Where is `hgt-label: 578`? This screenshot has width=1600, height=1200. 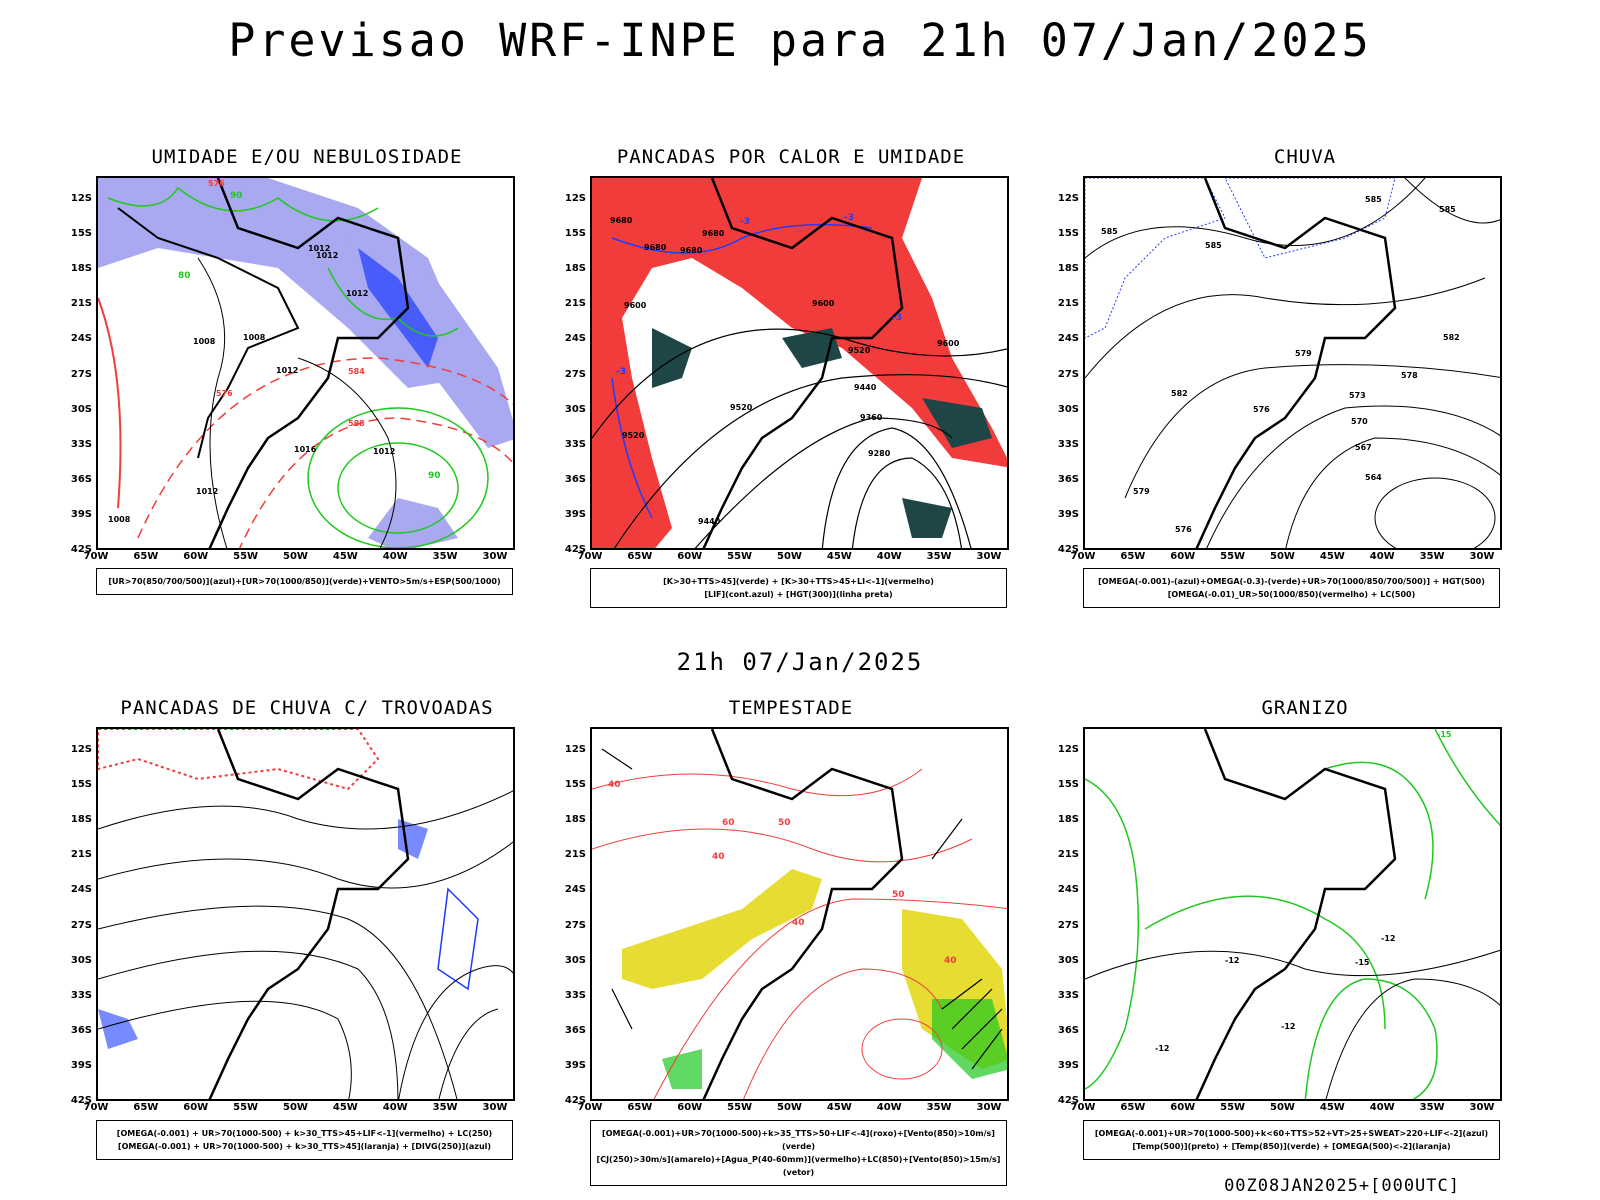 hgt-label: 578 is located at coordinates (1409, 375).